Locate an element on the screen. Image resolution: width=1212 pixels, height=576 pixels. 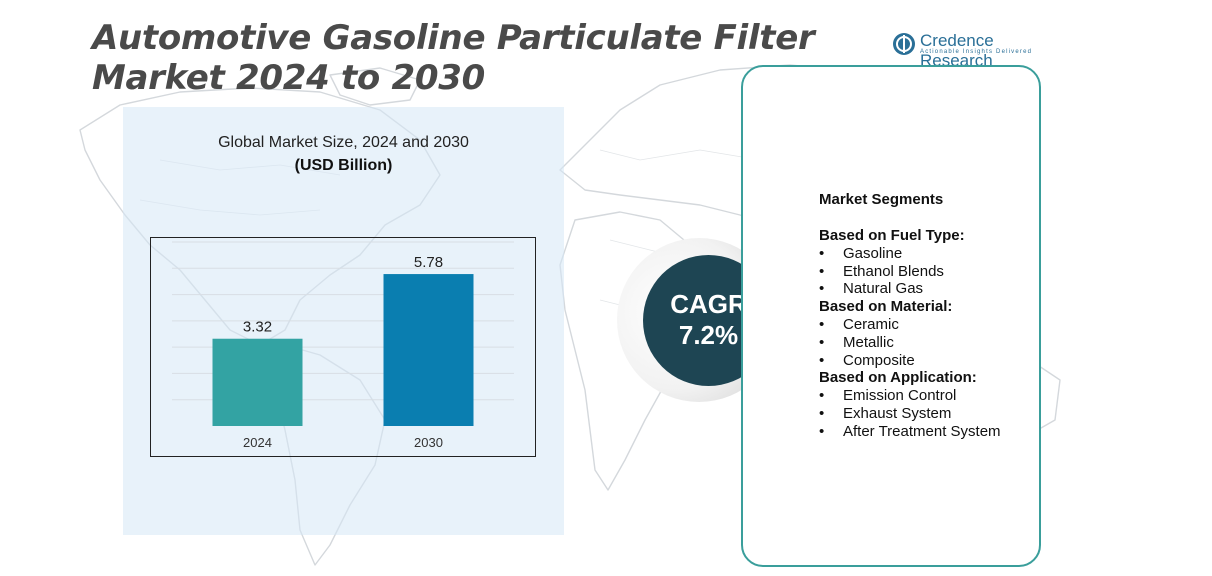
chart-unit: (USD Billion) is located at coordinates (343, 165).